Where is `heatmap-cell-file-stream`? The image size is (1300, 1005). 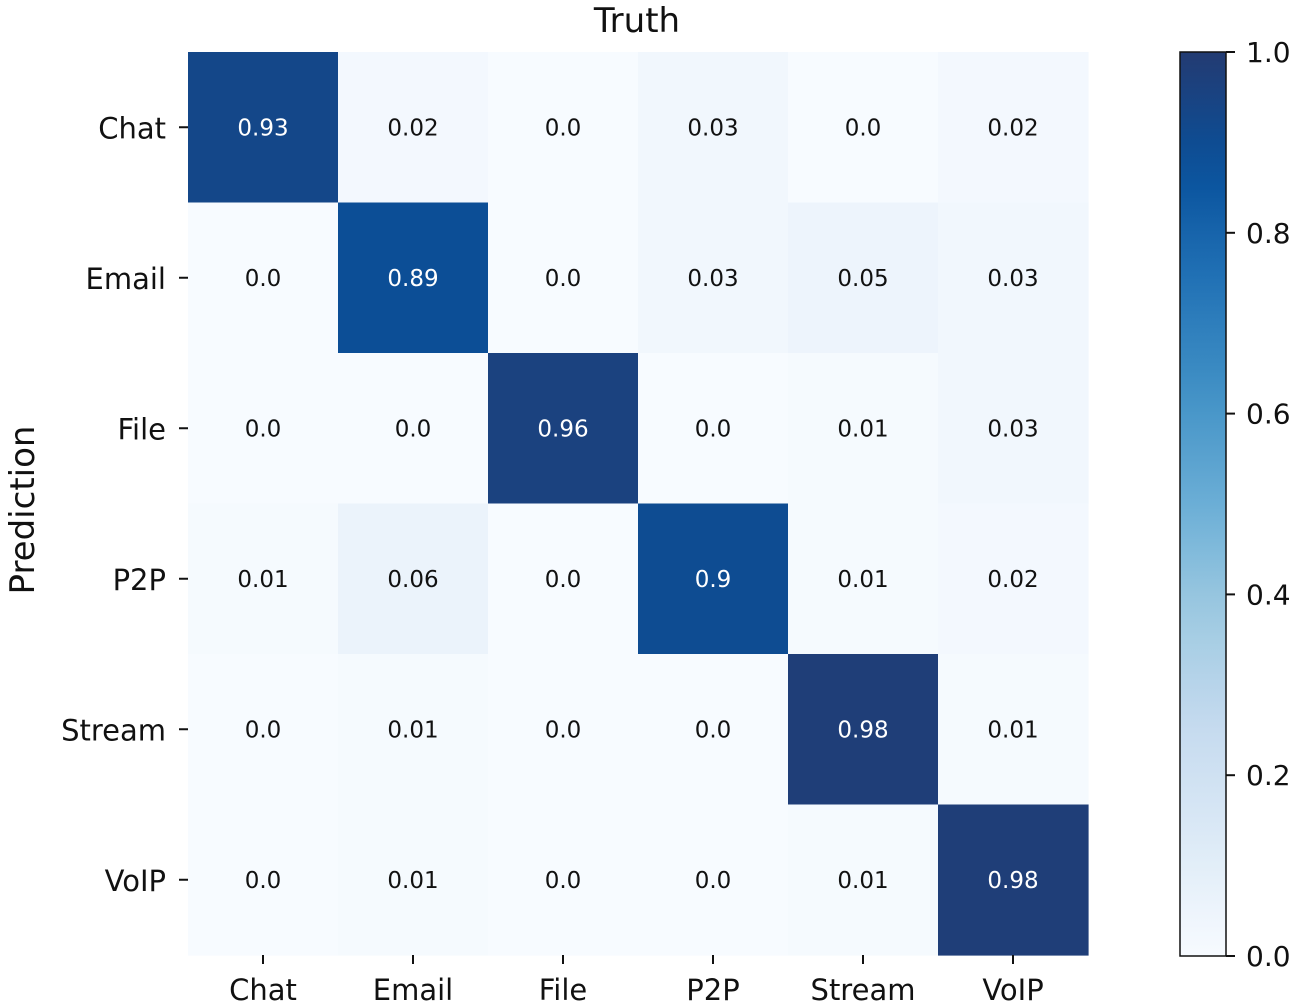
heatmap-cell-file-stream is located at coordinates (863, 429).